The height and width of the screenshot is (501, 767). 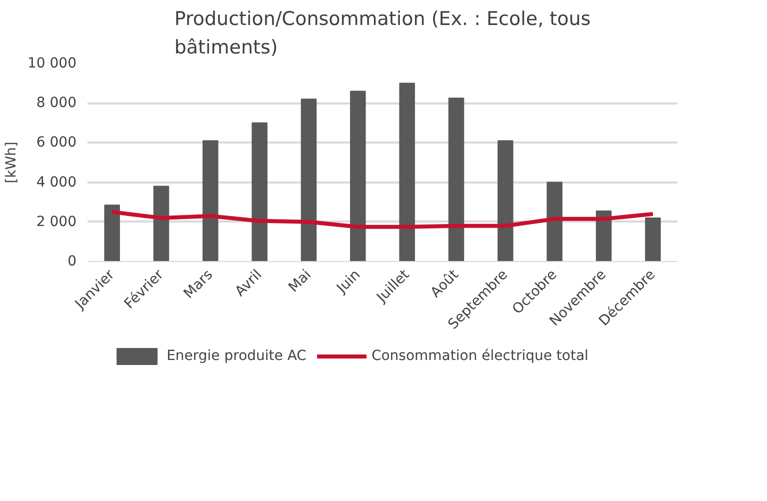 I want to click on chart-title: Production/Consommation (Ex. : Ecole, tous bâtiments), so click(x=382, y=33).